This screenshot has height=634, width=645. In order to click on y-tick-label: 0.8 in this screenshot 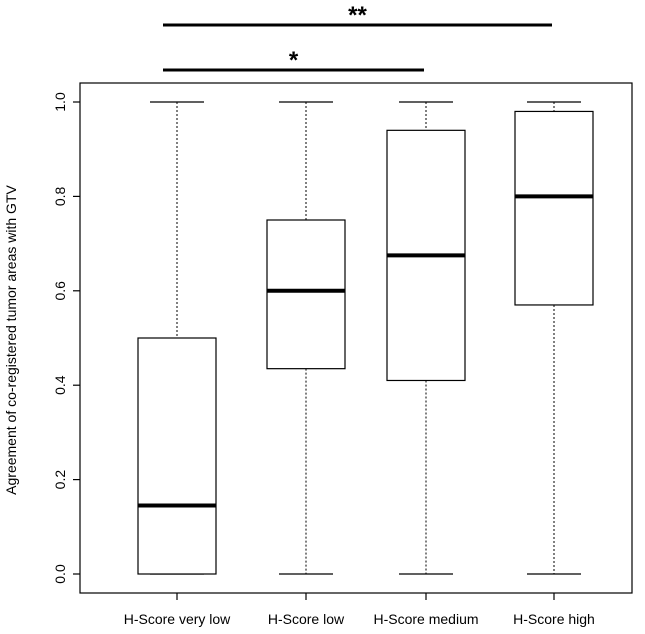, I will do `click(60, 196)`.